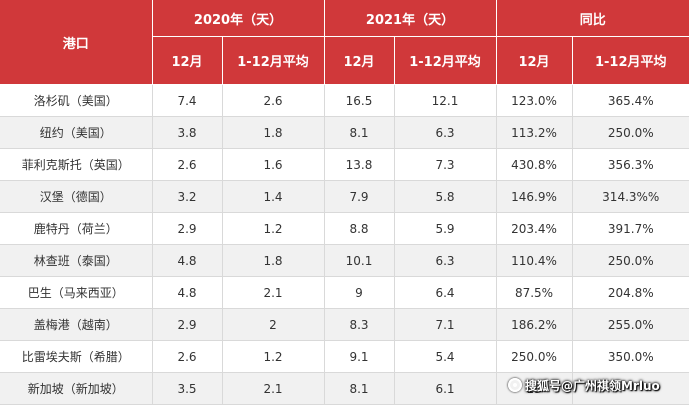 This screenshot has width=689, height=405. I want to click on cell-port: 比雷埃夫斯（希腊）, so click(76, 356).